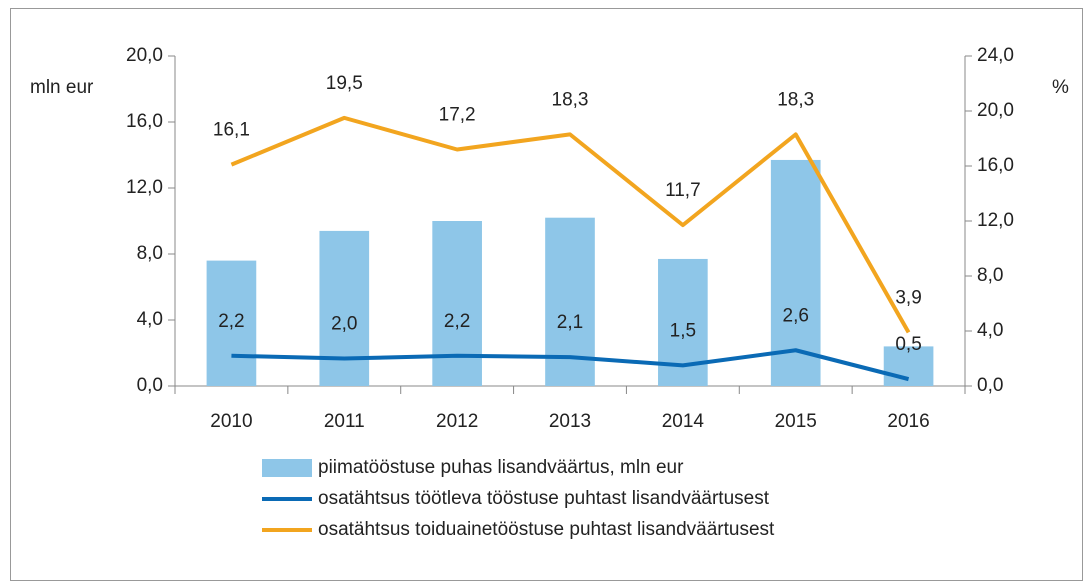 The image size is (1083, 581). What do you see at coordinates (144, 187) in the screenshot?
I see `y-tick-label: 12,0` at bounding box center [144, 187].